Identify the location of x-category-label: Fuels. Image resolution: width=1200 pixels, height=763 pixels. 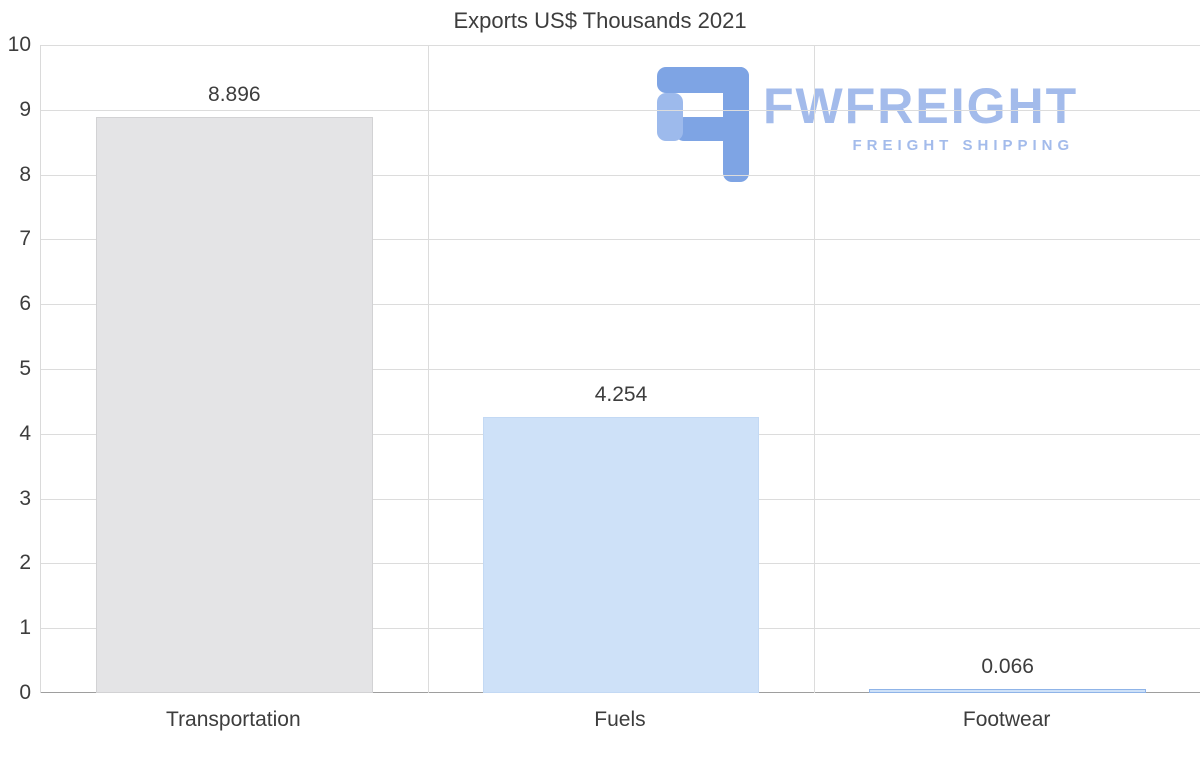
(620, 719).